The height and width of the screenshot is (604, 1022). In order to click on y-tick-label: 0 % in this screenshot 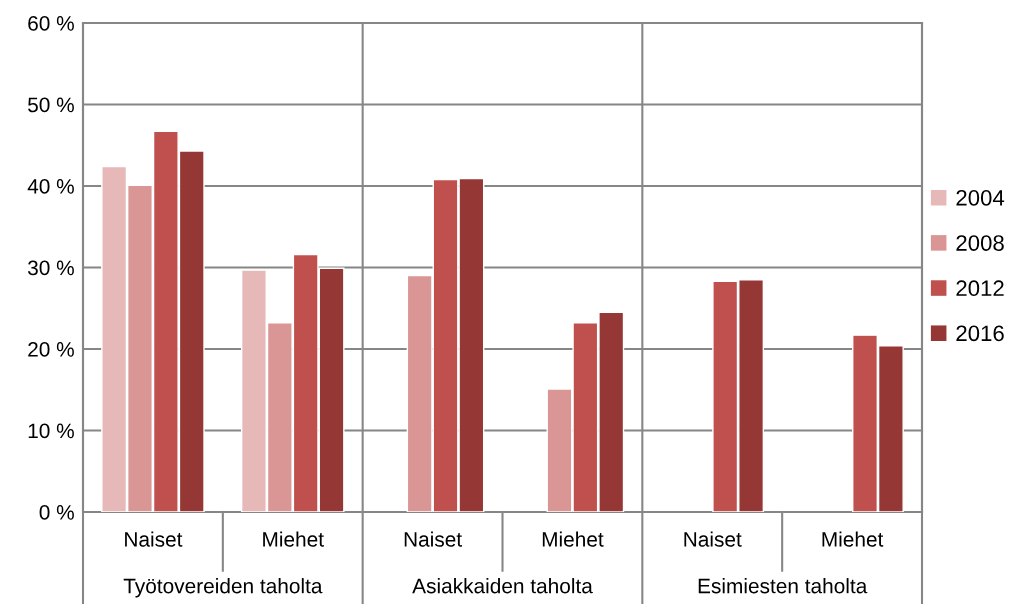, I will do `click(56, 512)`.